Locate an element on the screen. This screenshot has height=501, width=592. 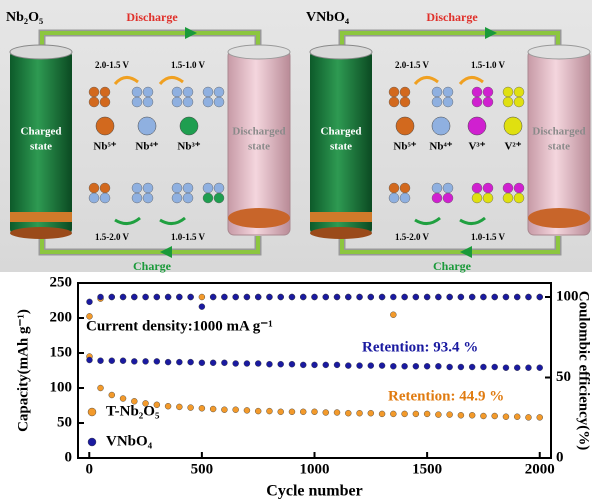
ion-label: V²⁺ is located at coordinates (512, 147).